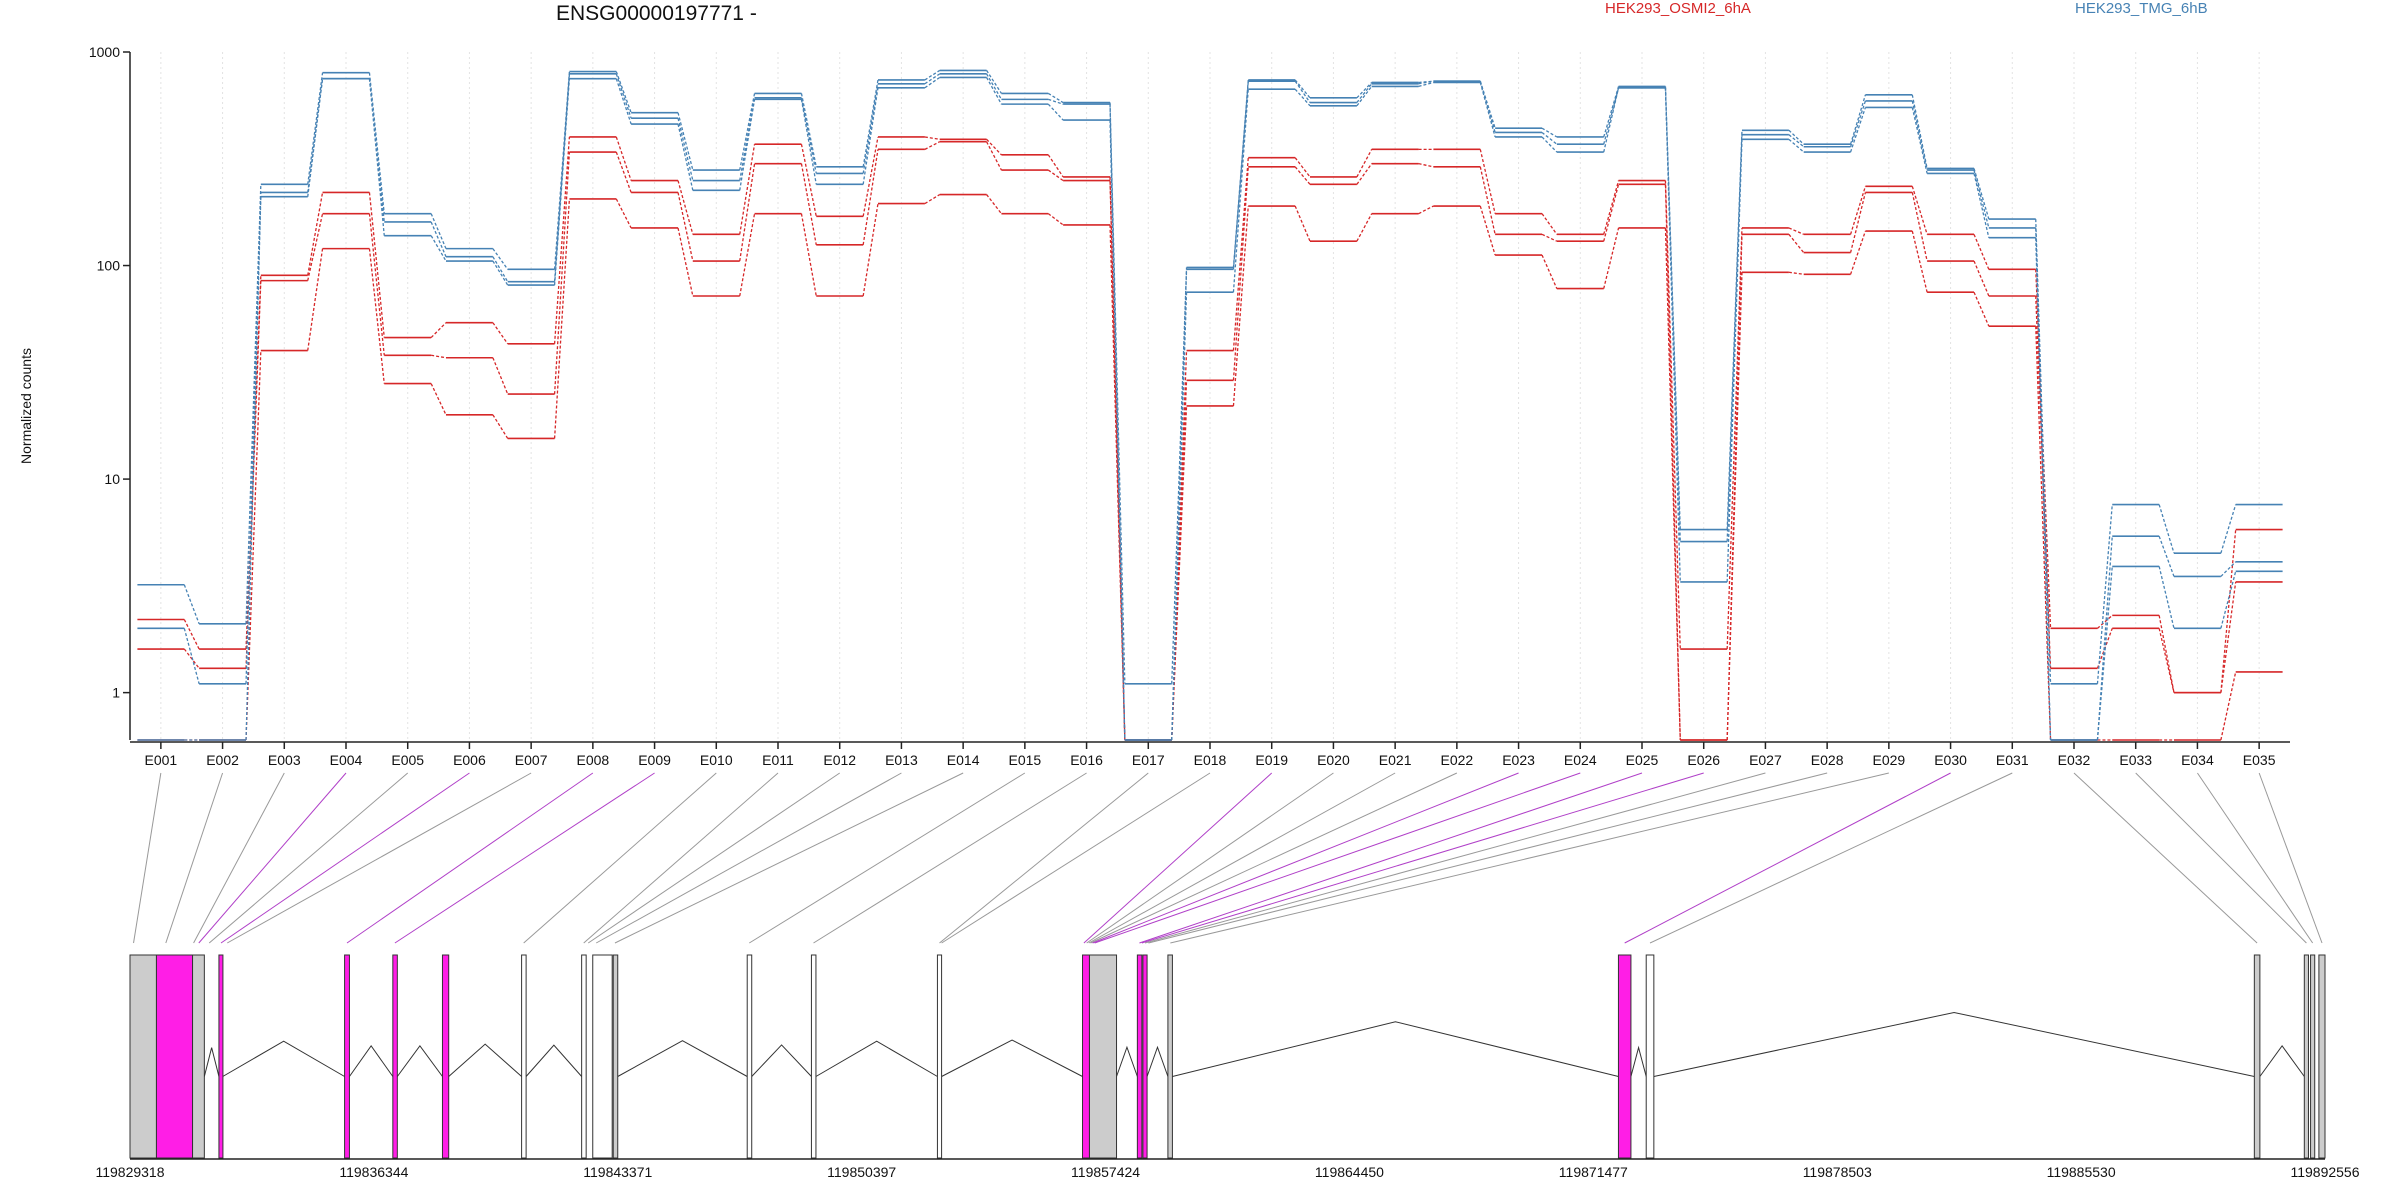 The image size is (2400, 1200). I want to click on x-tick-label: E008, so click(593, 760).